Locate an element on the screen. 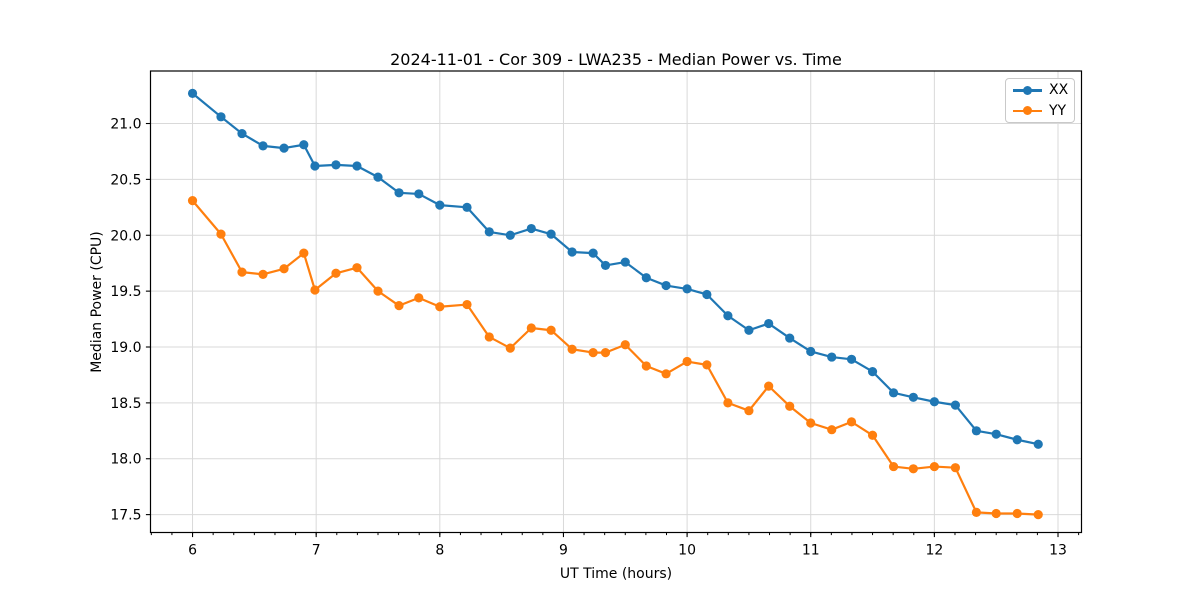  legend-swatch-xx is located at coordinates (1027, 90).